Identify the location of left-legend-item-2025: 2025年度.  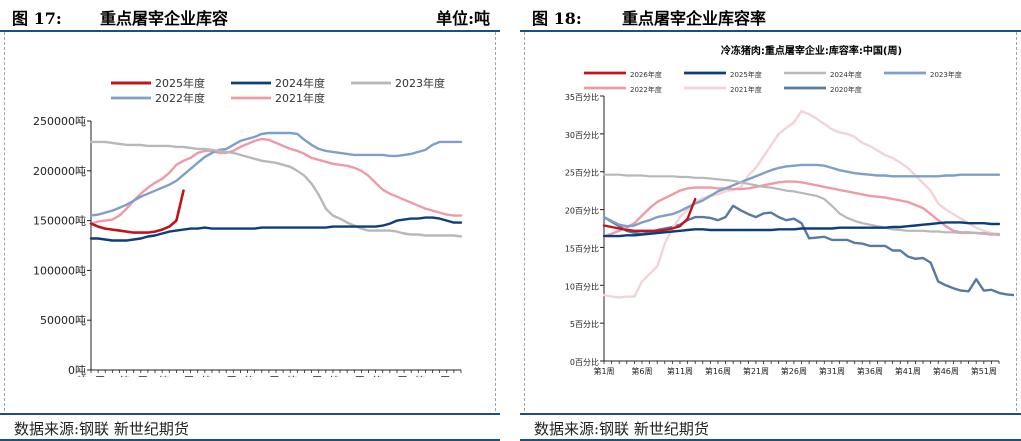
(158, 83).